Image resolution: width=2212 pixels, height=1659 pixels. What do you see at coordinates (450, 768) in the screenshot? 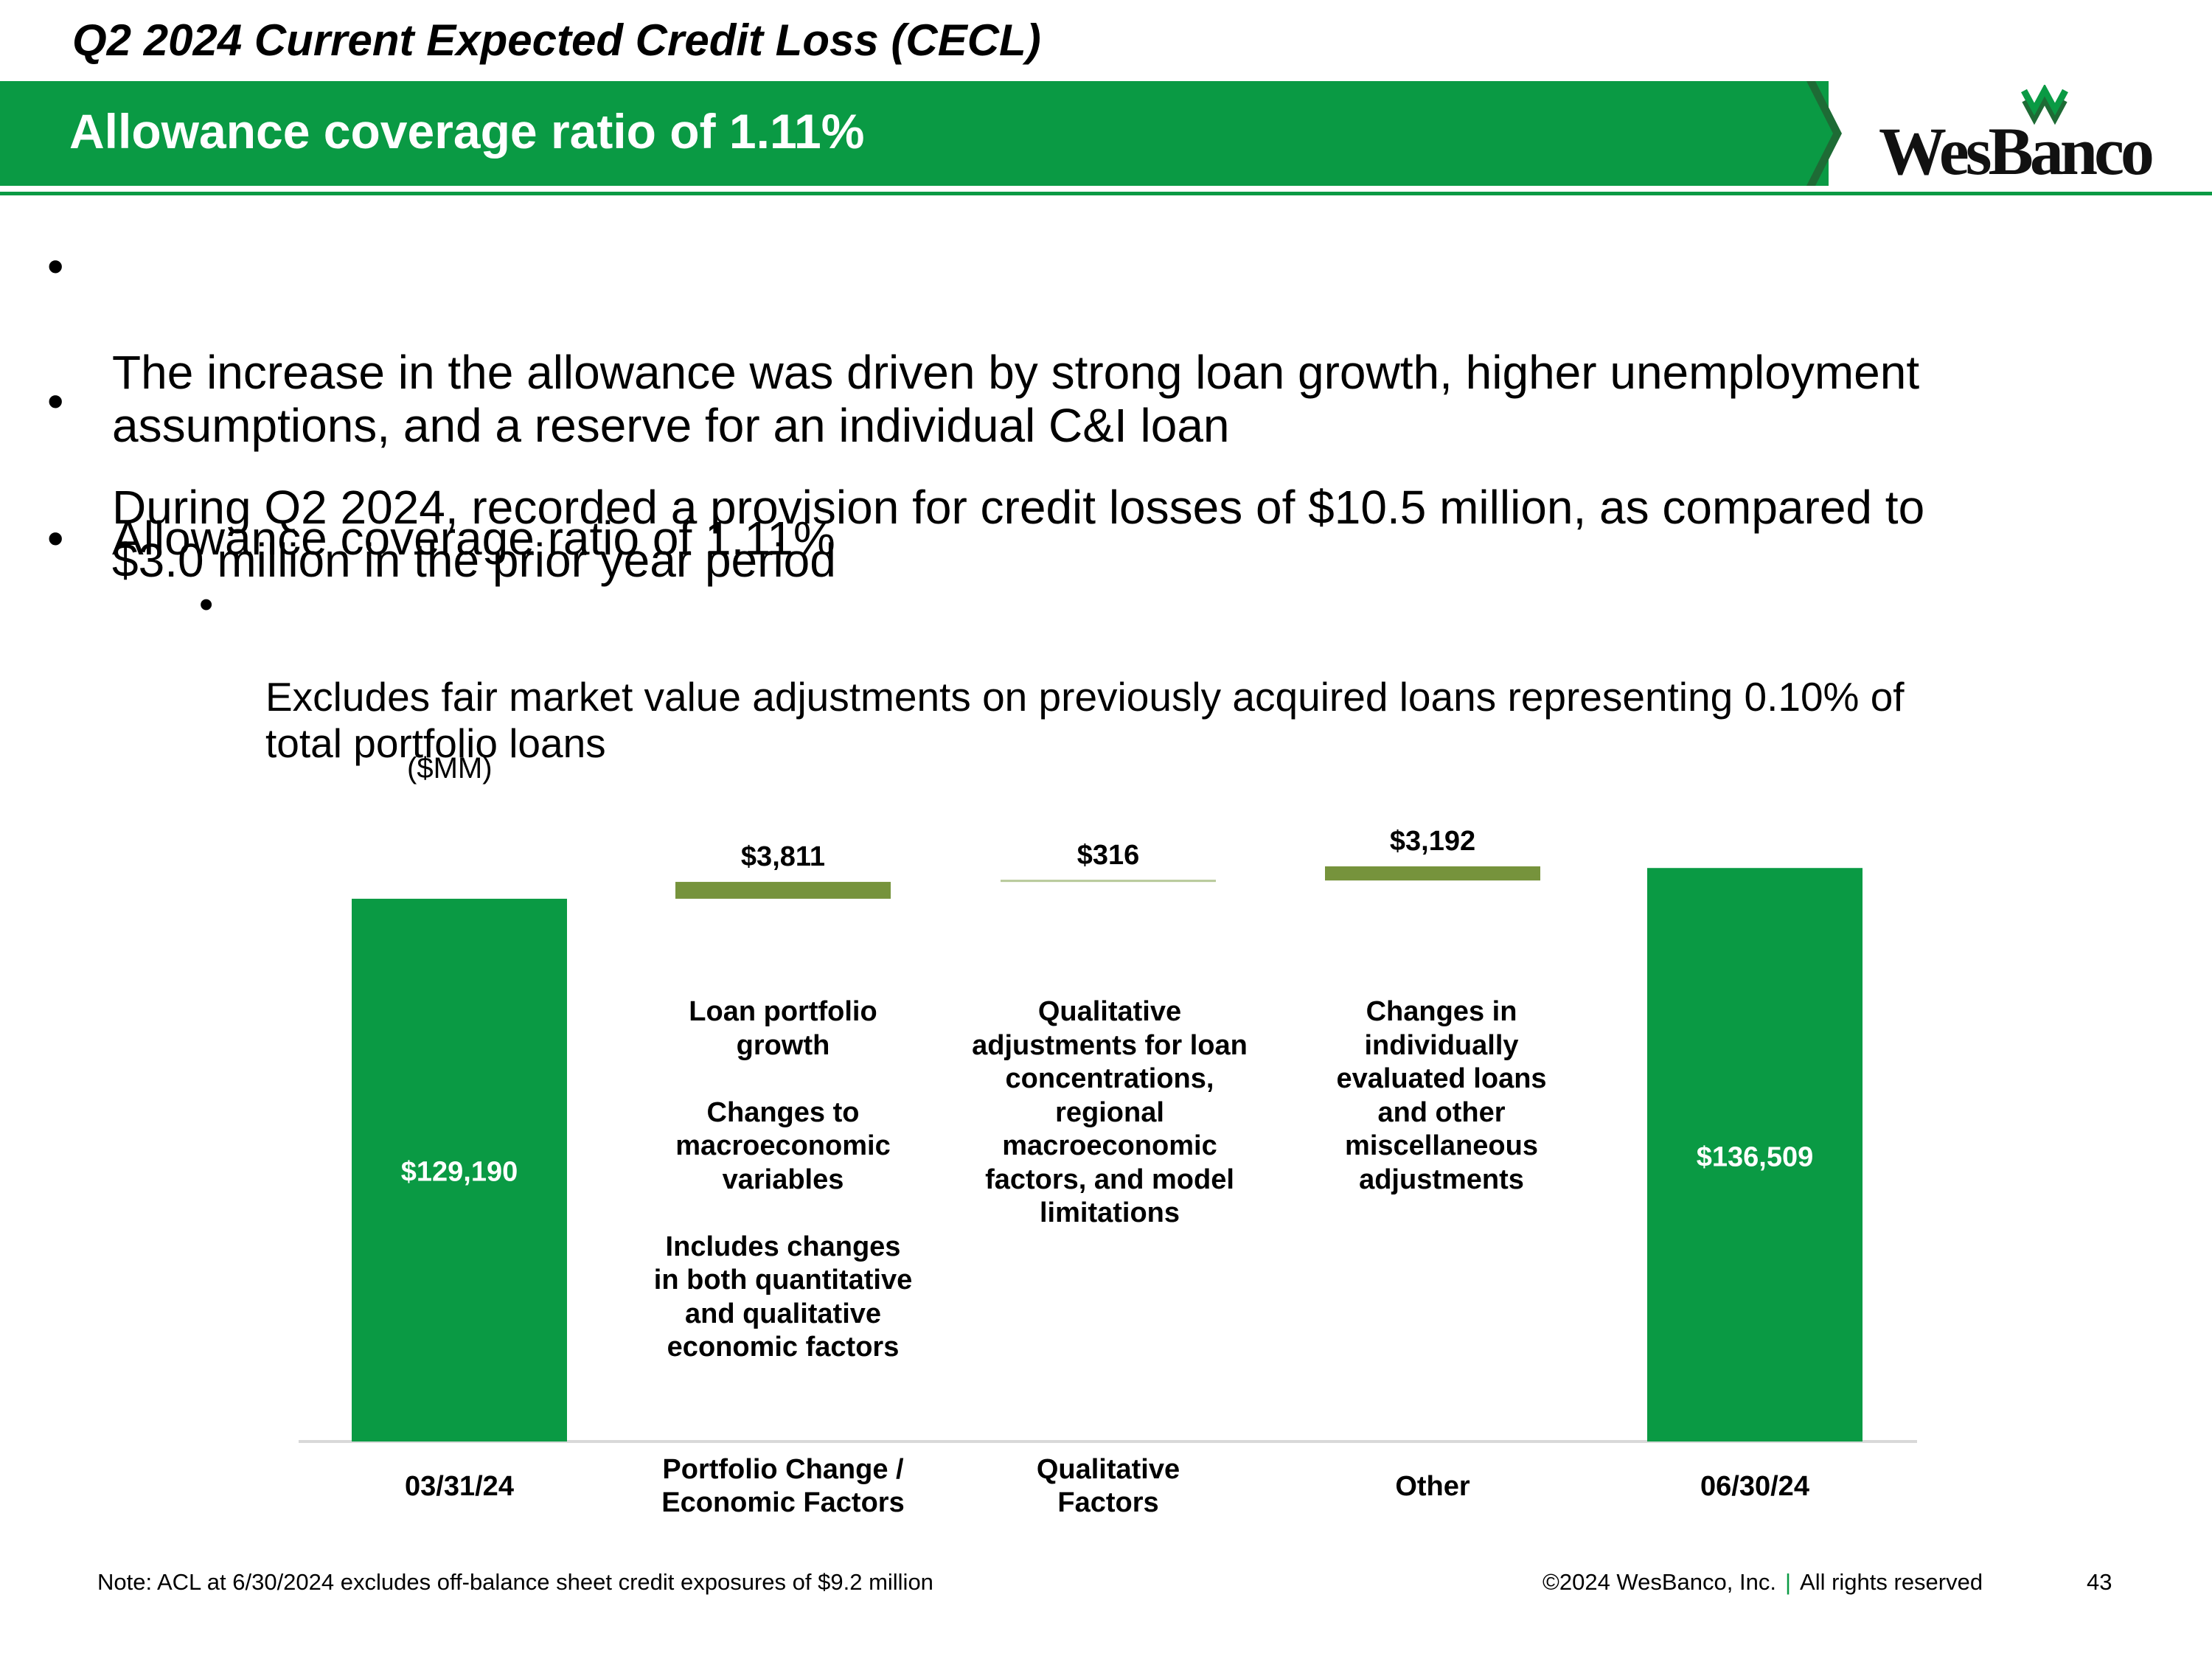
I see `chart-unit-label: ($MM)` at bounding box center [450, 768].